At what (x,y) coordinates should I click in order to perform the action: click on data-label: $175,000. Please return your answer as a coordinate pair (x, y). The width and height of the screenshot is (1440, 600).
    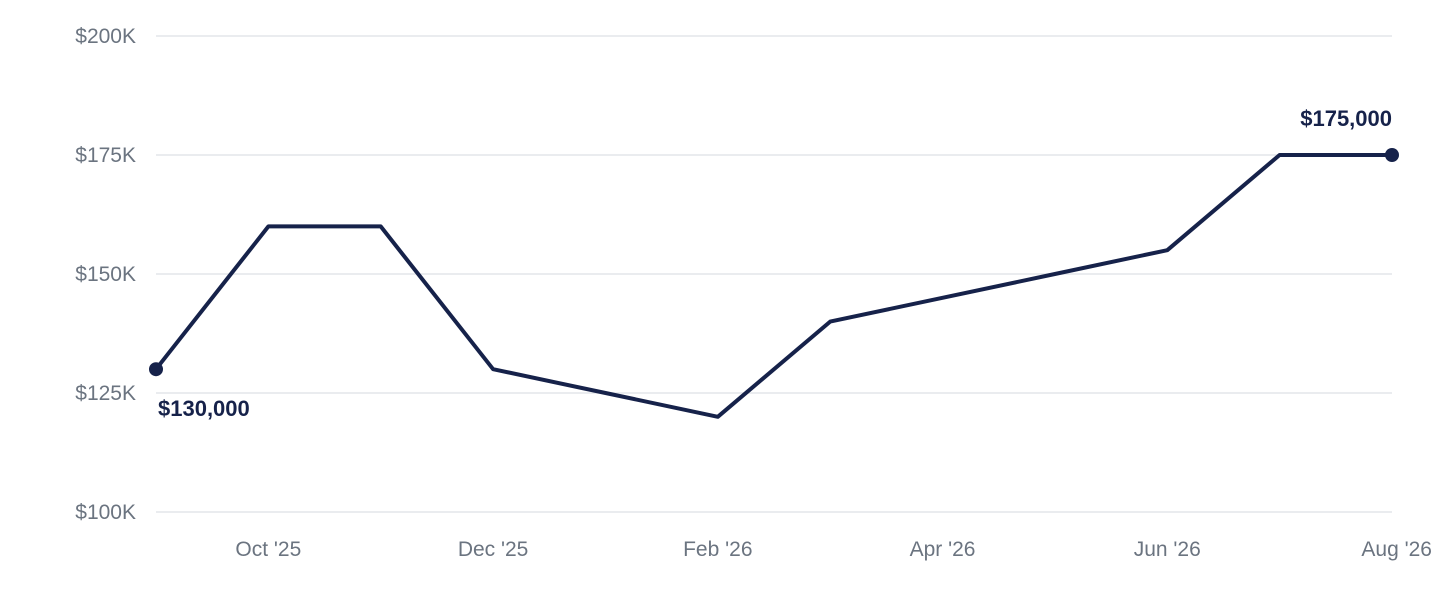
    Looking at the image, I should click on (1346, 118).